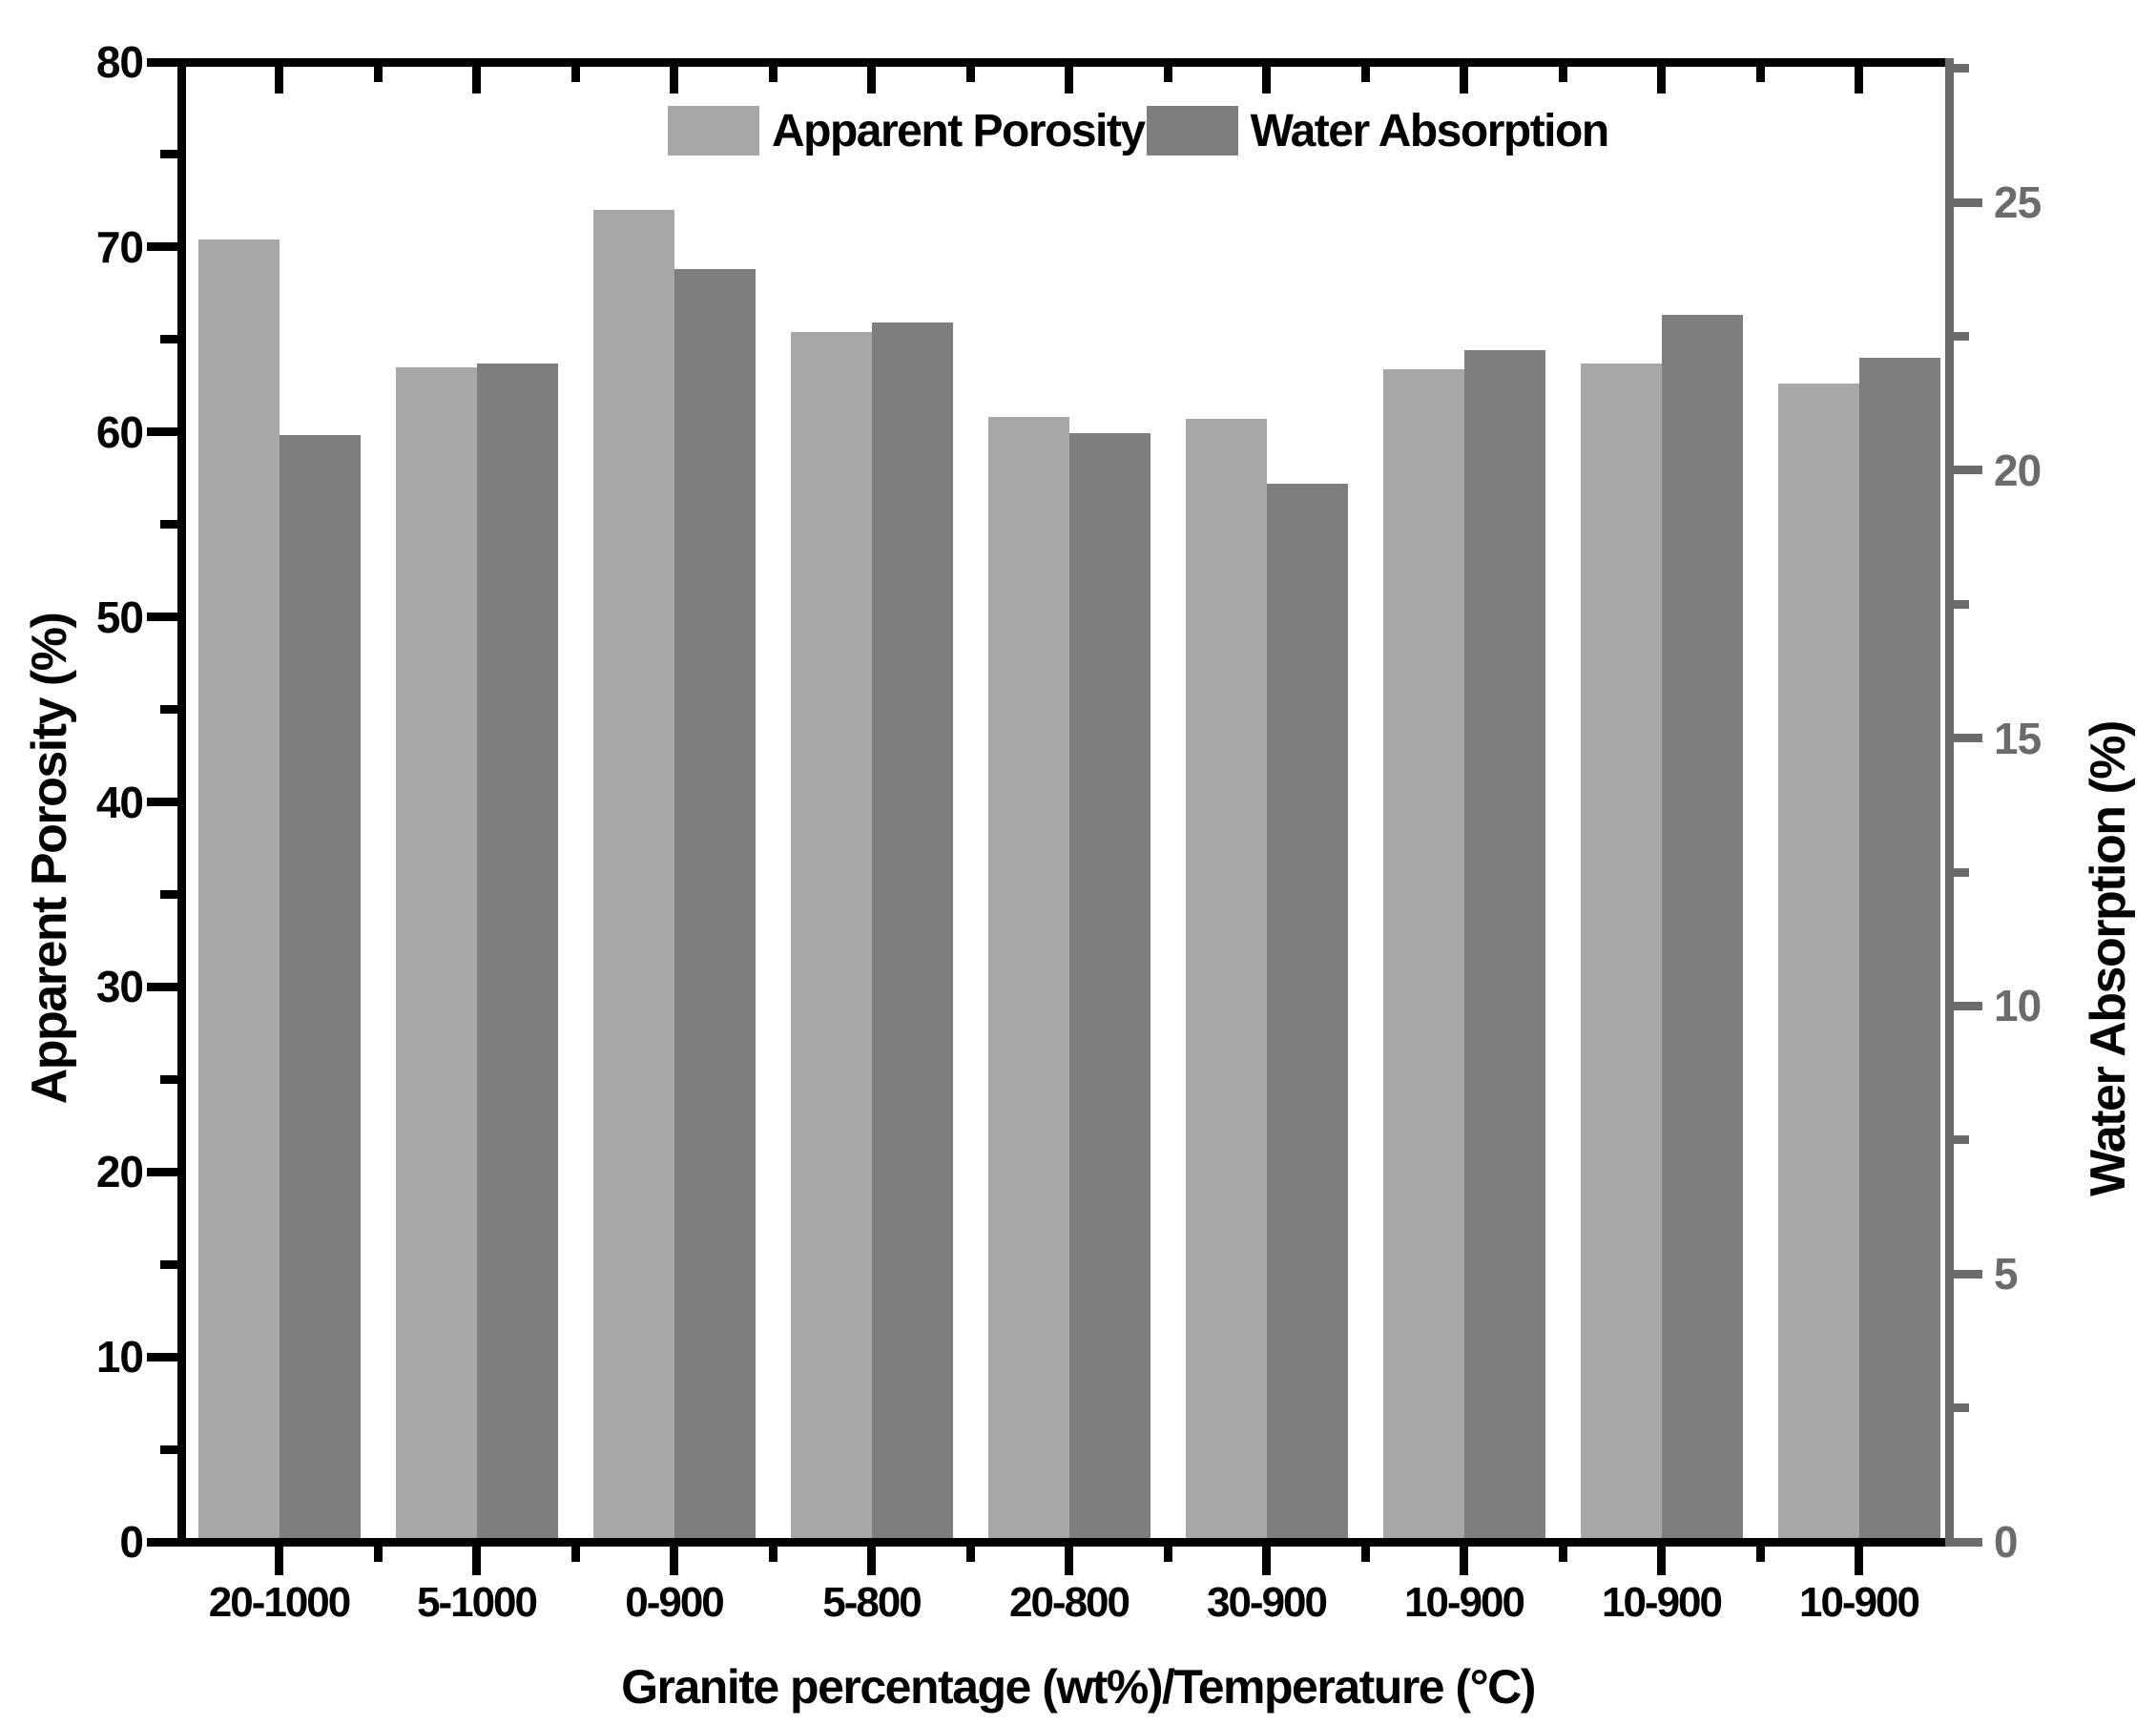 Image resolution: width=2156 pixels, height=1725 pixels. Describe the element at coordinates (2018, 738) in the screenshot. I see `right-axis-tick-label: 15` at that location.